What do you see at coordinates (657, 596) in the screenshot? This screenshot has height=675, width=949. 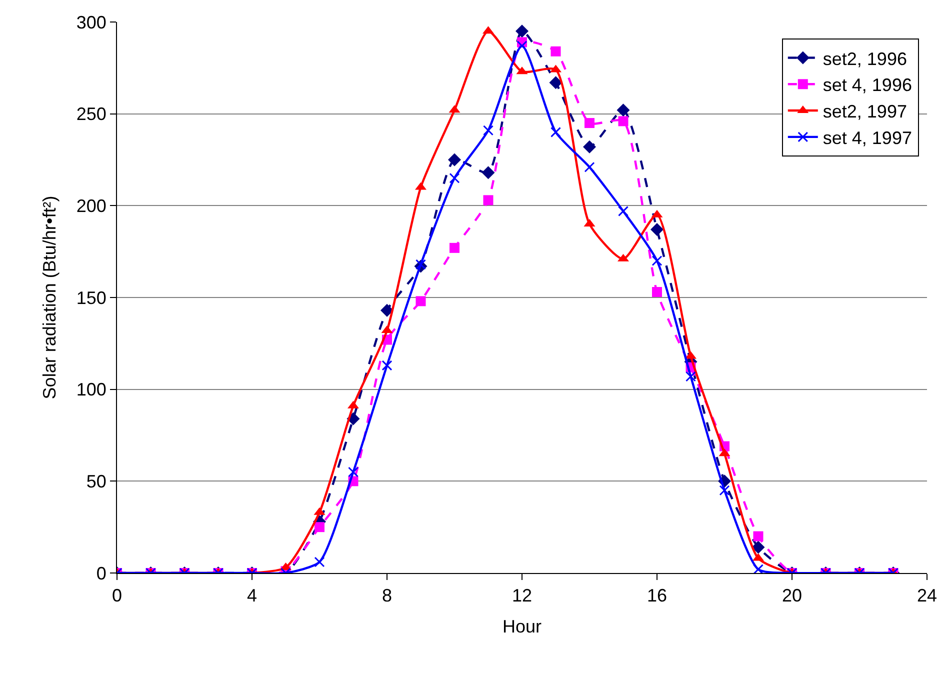 I see `x-tick-label: 16` at bounding box center [657, 596].